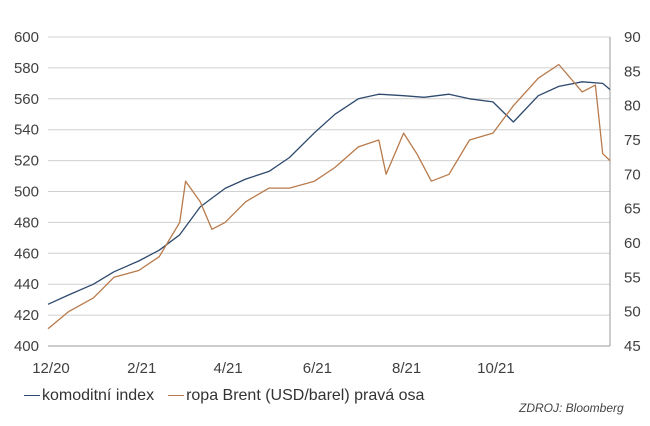  Describe the element at coordinates (632, 312) in the screenshot. I see `y-right-tick-label: 50` at that location.